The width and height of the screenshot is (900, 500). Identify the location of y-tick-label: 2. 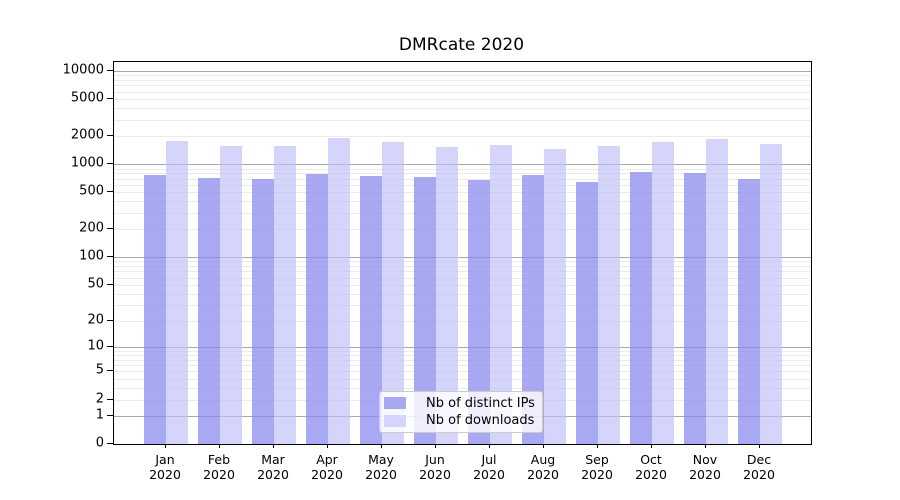
(99, 398).